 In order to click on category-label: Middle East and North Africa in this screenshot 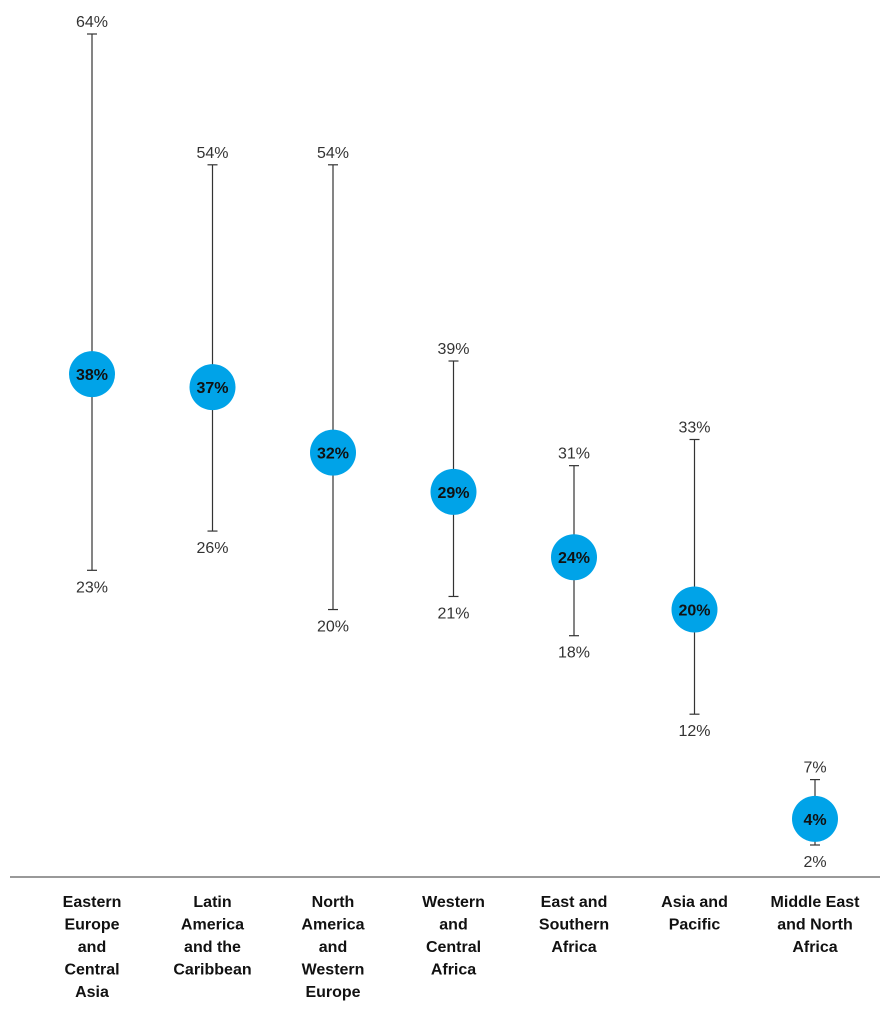, I will do `click(816, 925)`.